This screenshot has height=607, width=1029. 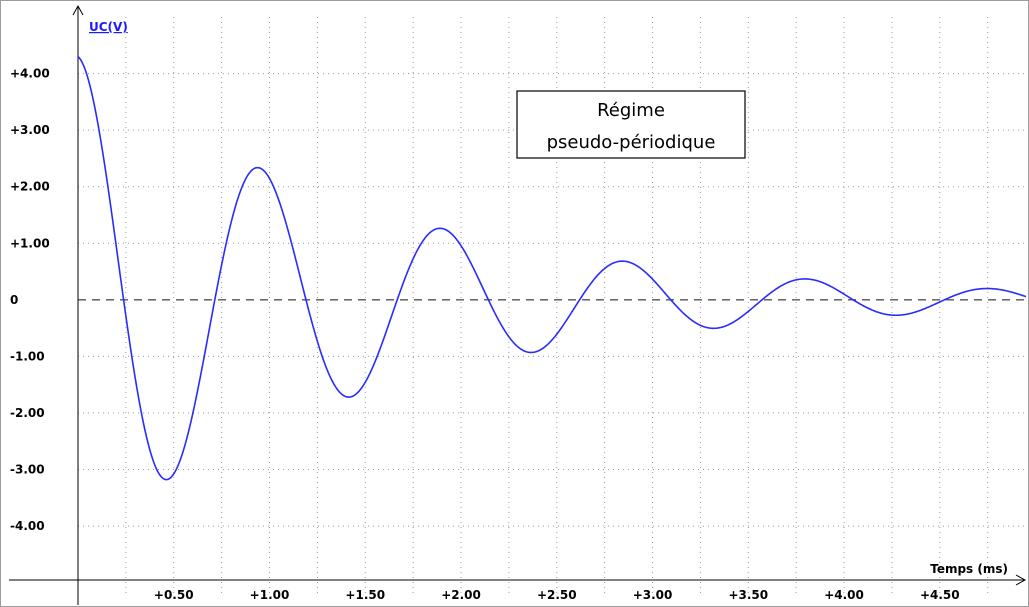 What do you see at coordinates (27, 526) in the screenshot?
I see `y-tick-label: -4.00` at bounding box center [27, 526].